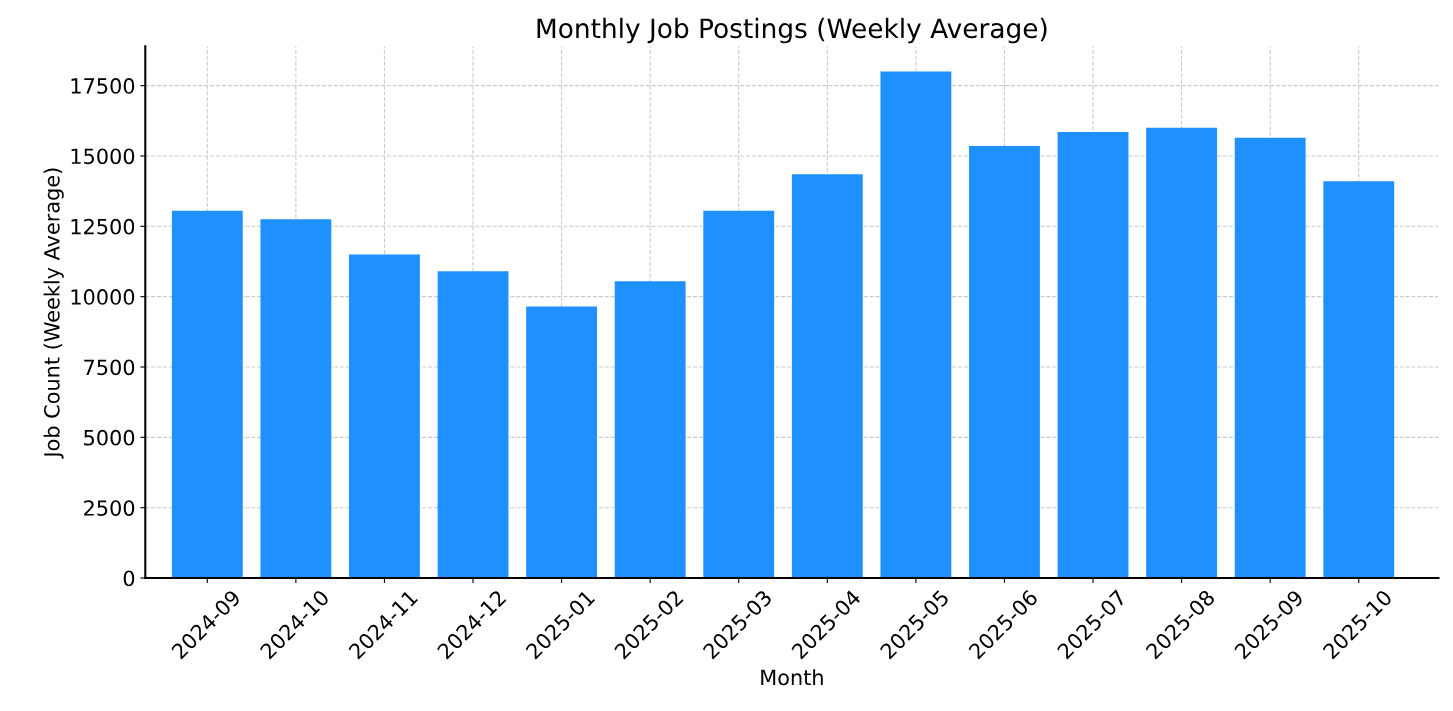 This screenshot has height=711, width=1453. Describe the element at coordinates (109, 508) in the screenshot. I see `y-tick-label: 2500` at that location.